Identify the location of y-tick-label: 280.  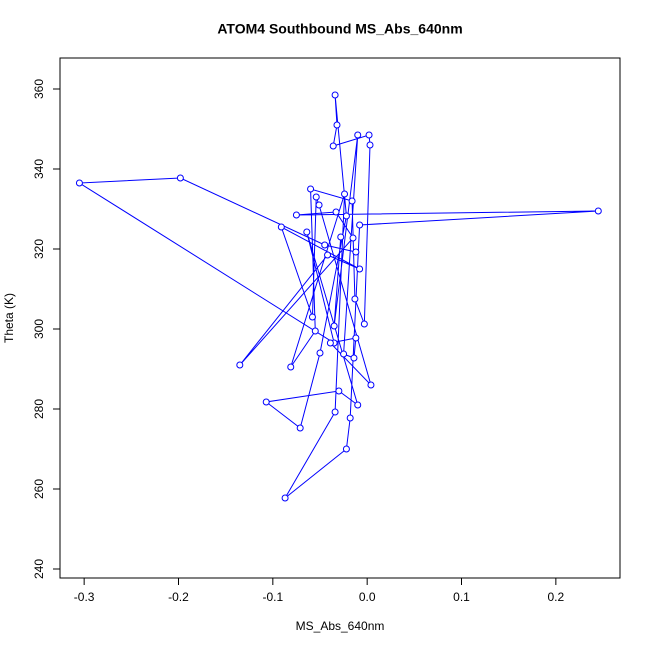
(39, 409).